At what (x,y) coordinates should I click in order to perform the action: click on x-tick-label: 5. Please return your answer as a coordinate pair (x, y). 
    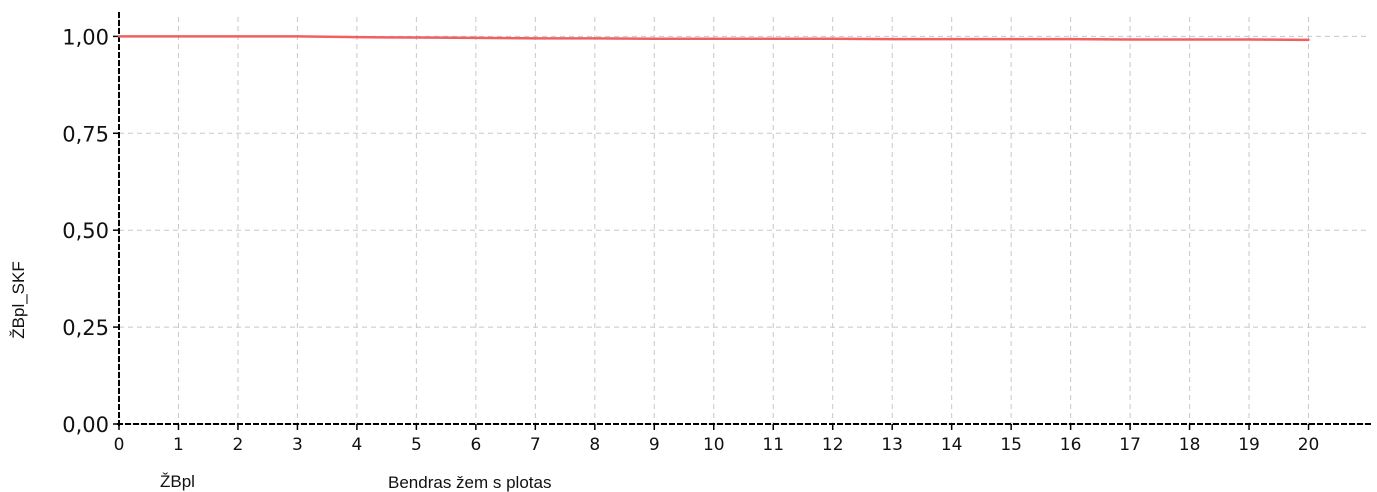
    Looking at the image, I should click on (416, 445).